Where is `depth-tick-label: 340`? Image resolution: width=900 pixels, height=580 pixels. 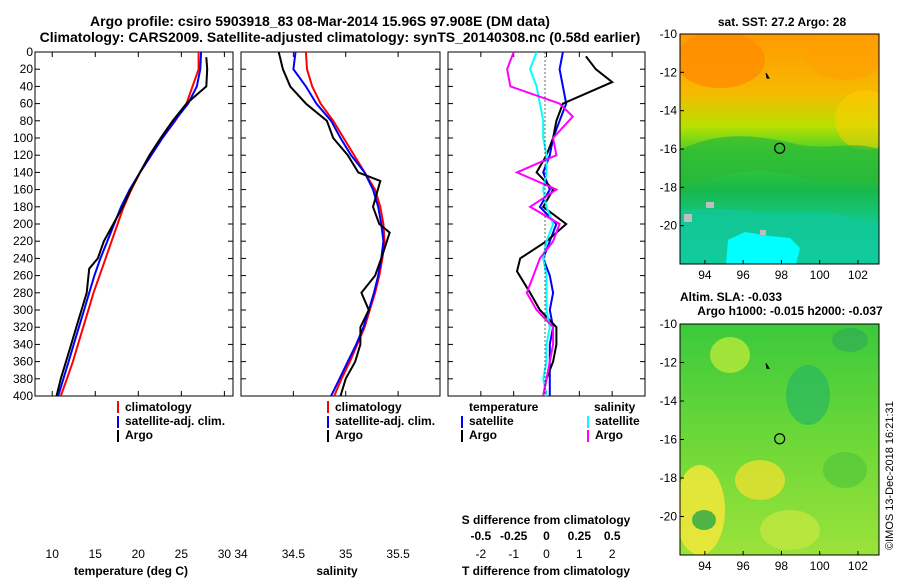 depth-tick-label: 340 is located at coordinates (23, 344).